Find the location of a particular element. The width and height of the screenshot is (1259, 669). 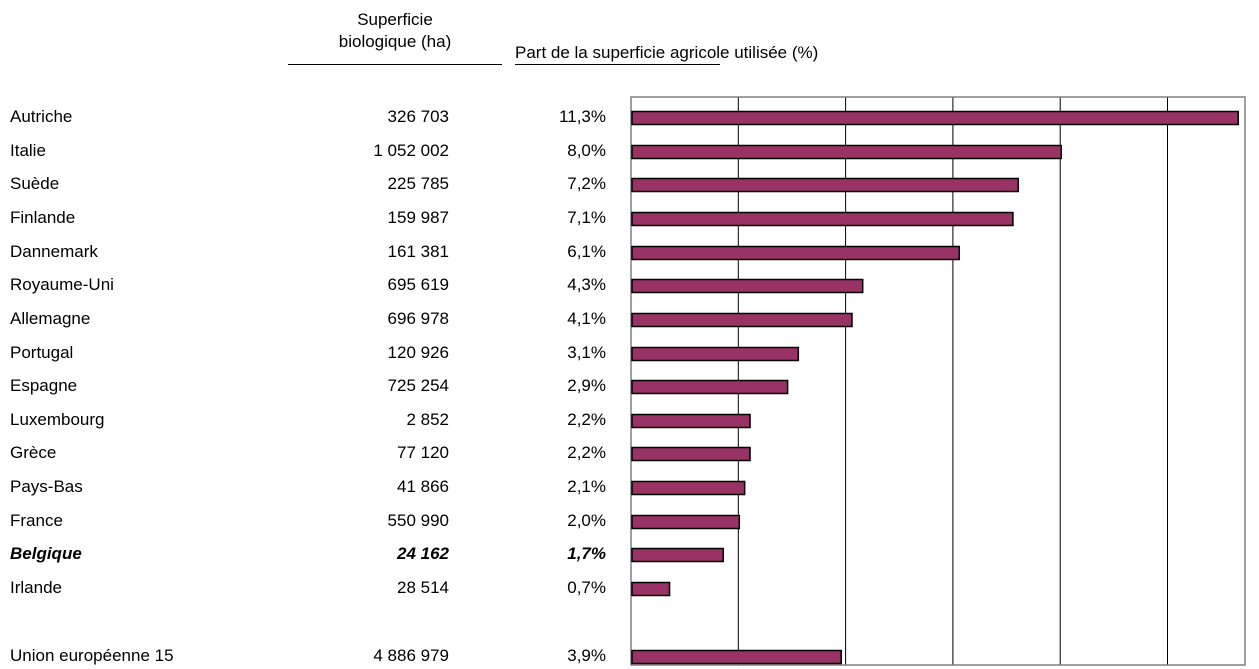

table-row: Autriche 326 703 11,3% is located at coordinates (315, 117).